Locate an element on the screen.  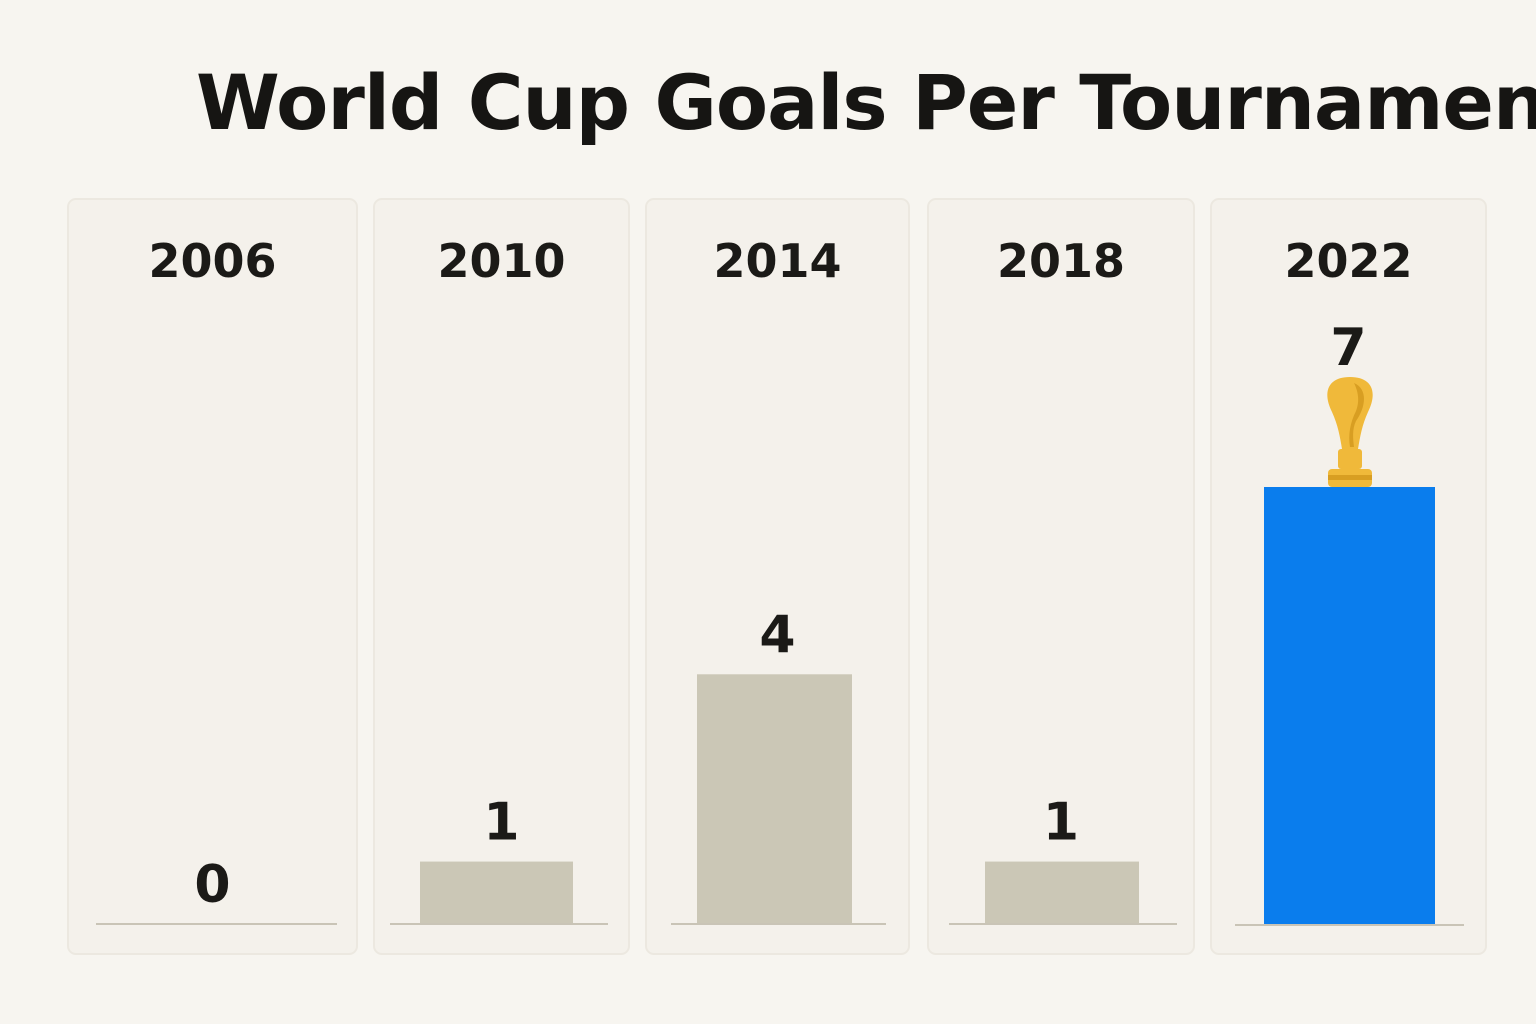
bar-2022 is located at coordinates (1349, 705).